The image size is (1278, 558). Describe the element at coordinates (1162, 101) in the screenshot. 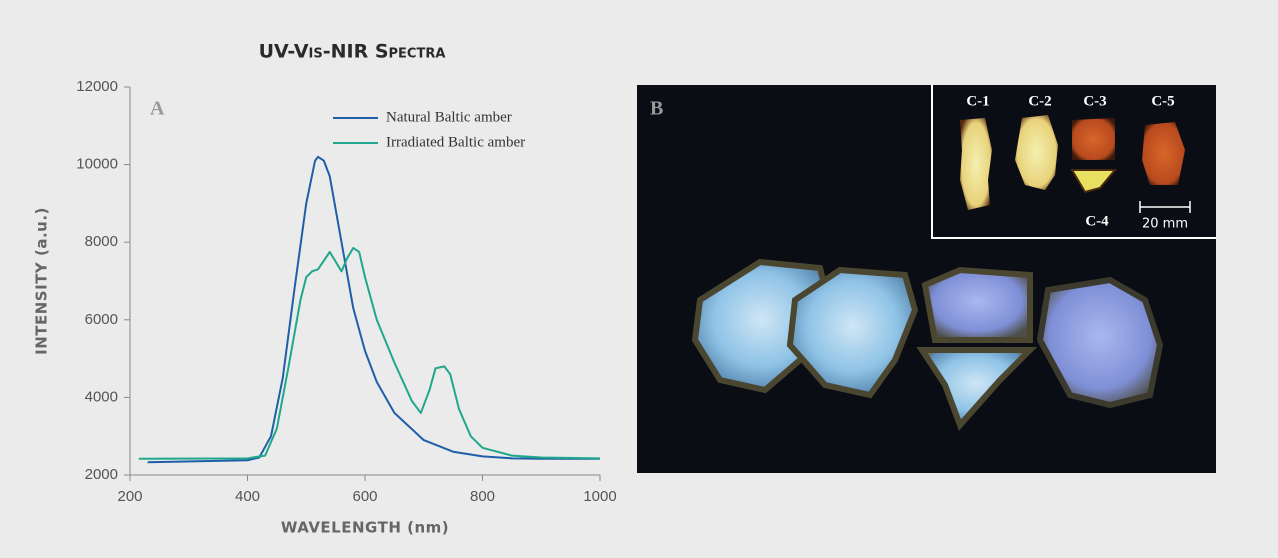

I see `sample-label: C-5` at that location.